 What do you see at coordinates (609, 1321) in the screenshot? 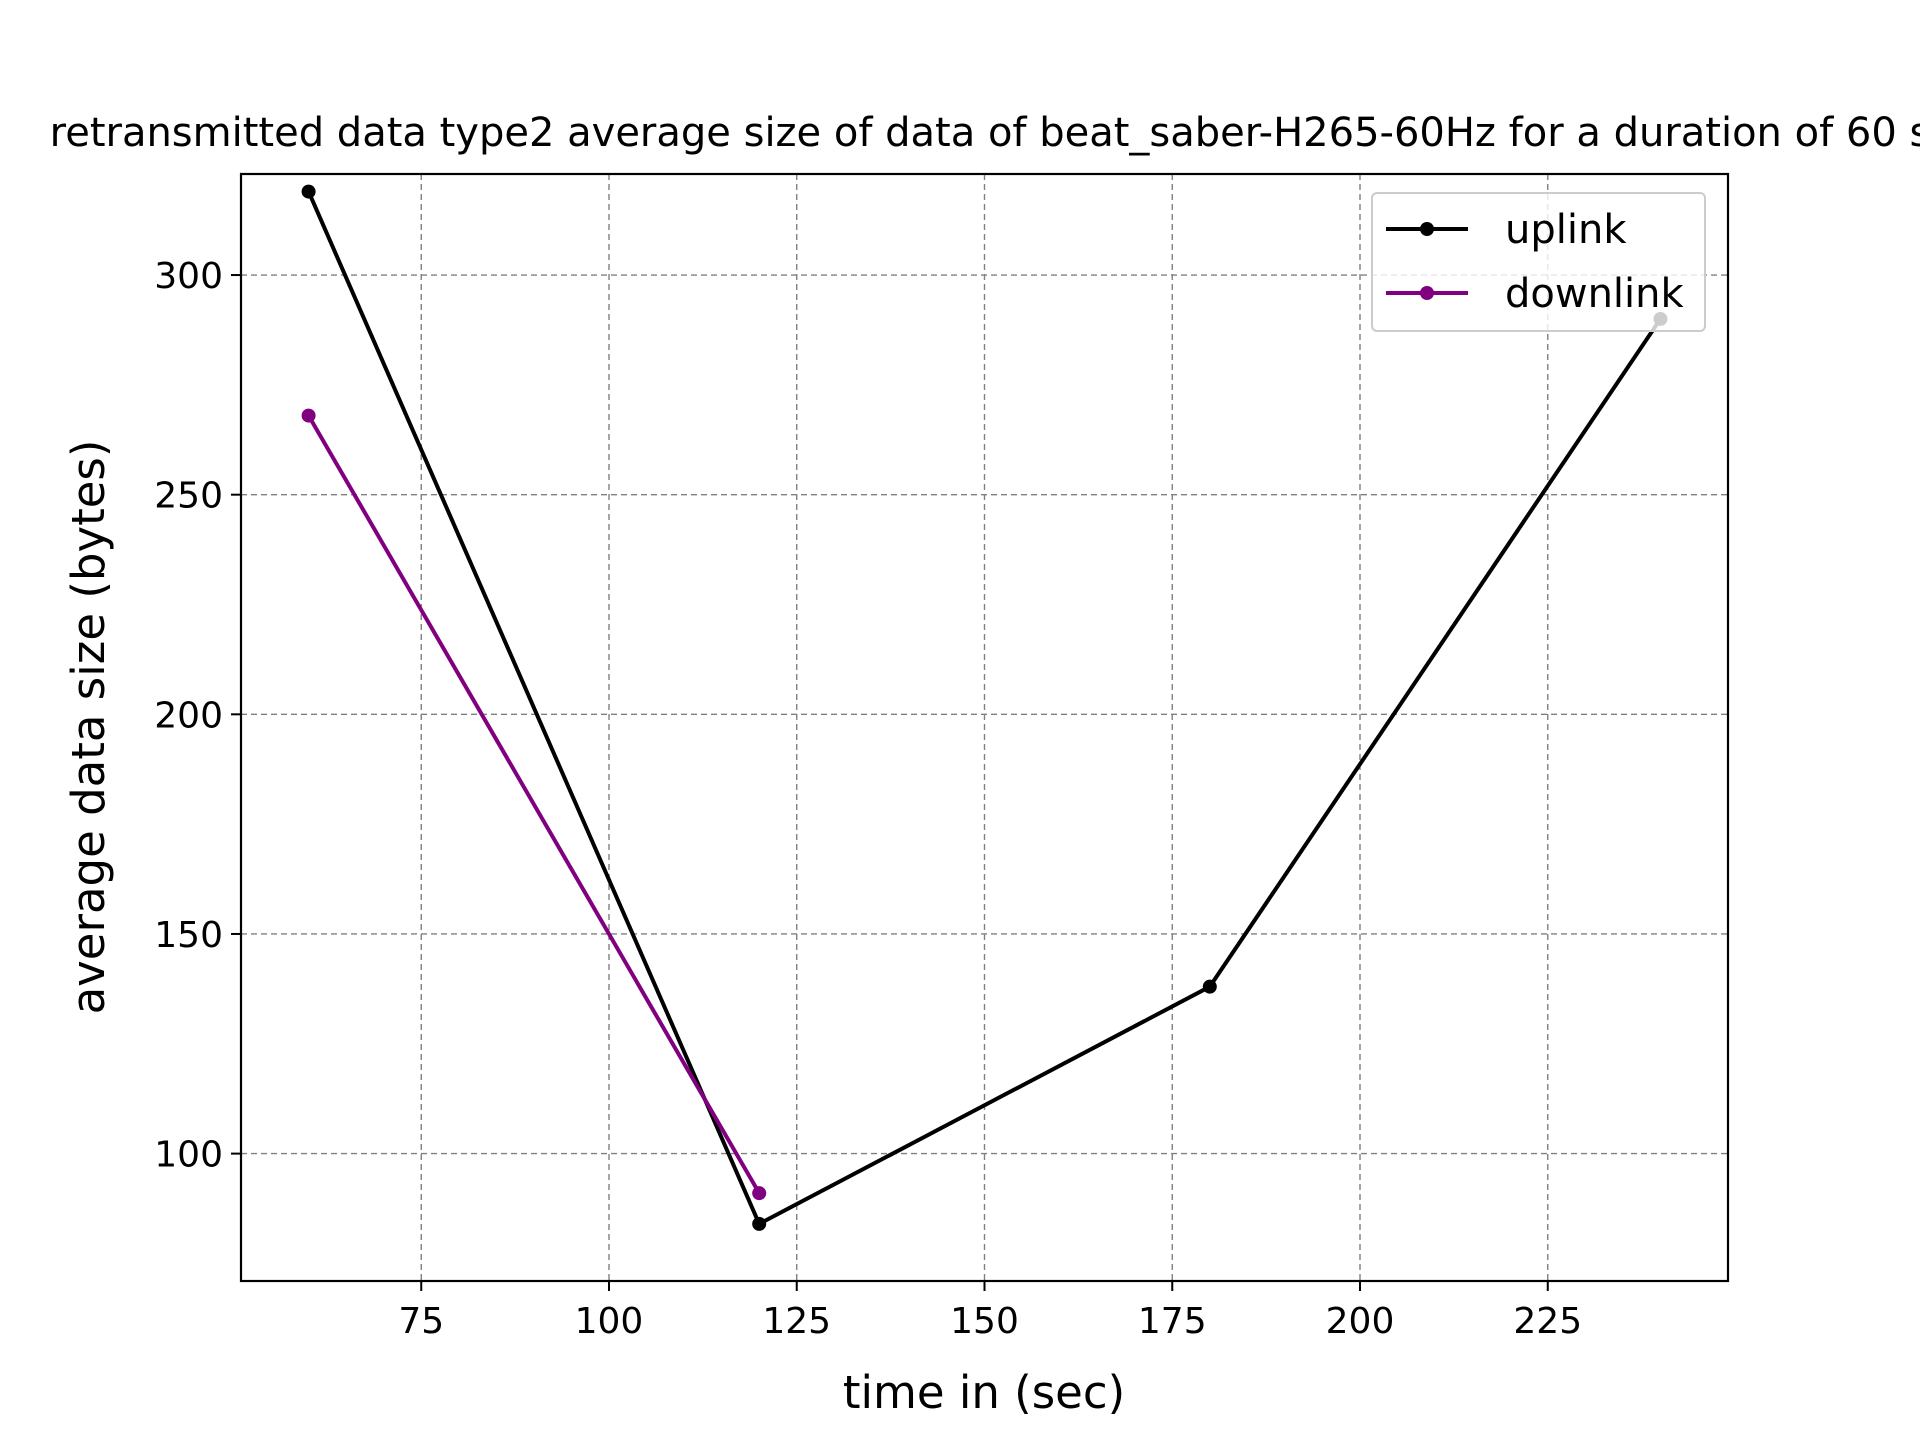
I see `x-tick-label: 100` at bounding box center [609, 1321].